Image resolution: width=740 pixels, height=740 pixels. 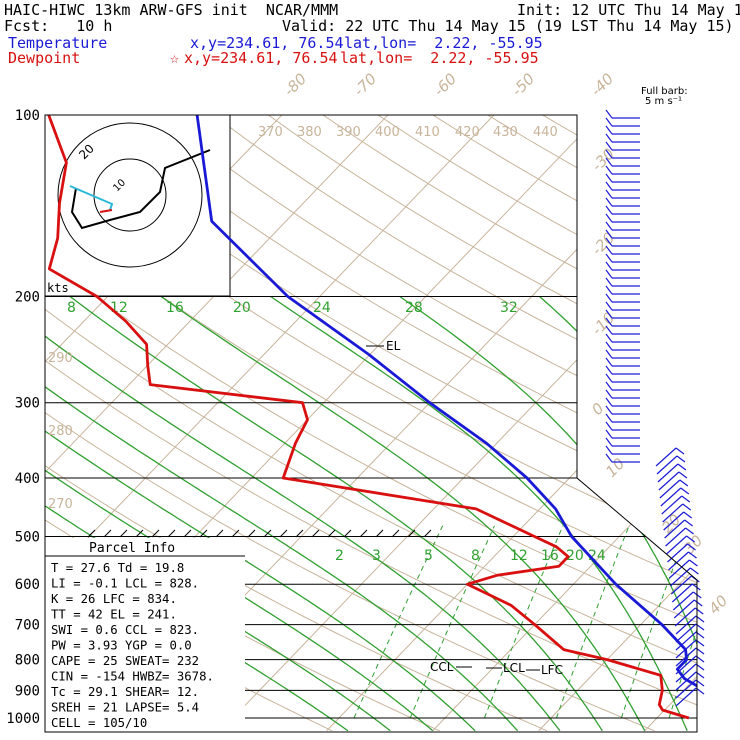 I want to click on isotherm-label: -60, so click(x=445, y=85).